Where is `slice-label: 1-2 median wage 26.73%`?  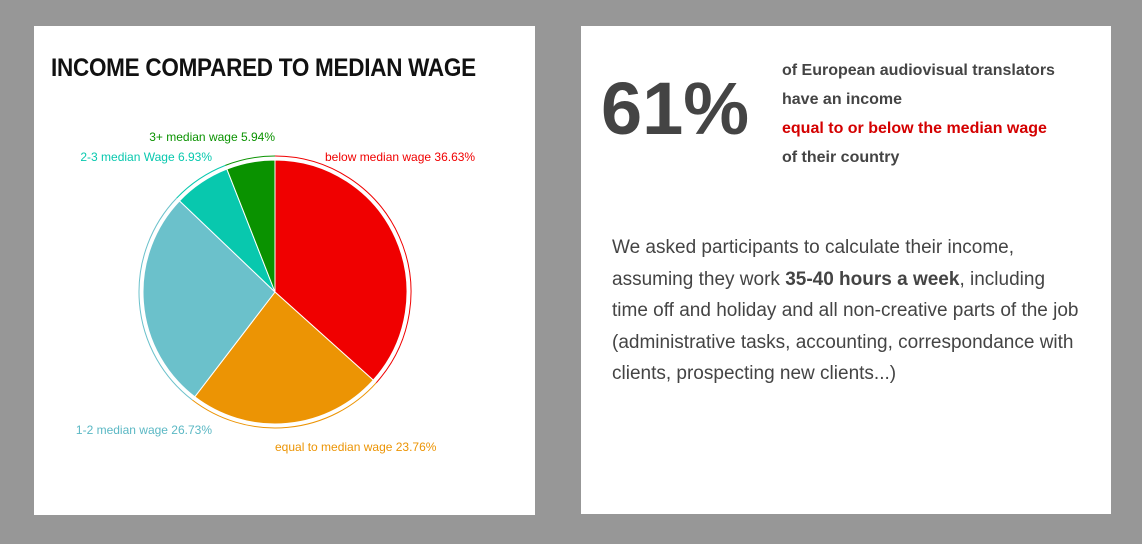 slice-label: 1-2 median wage 26.73% is located at coordinates (144, 430).